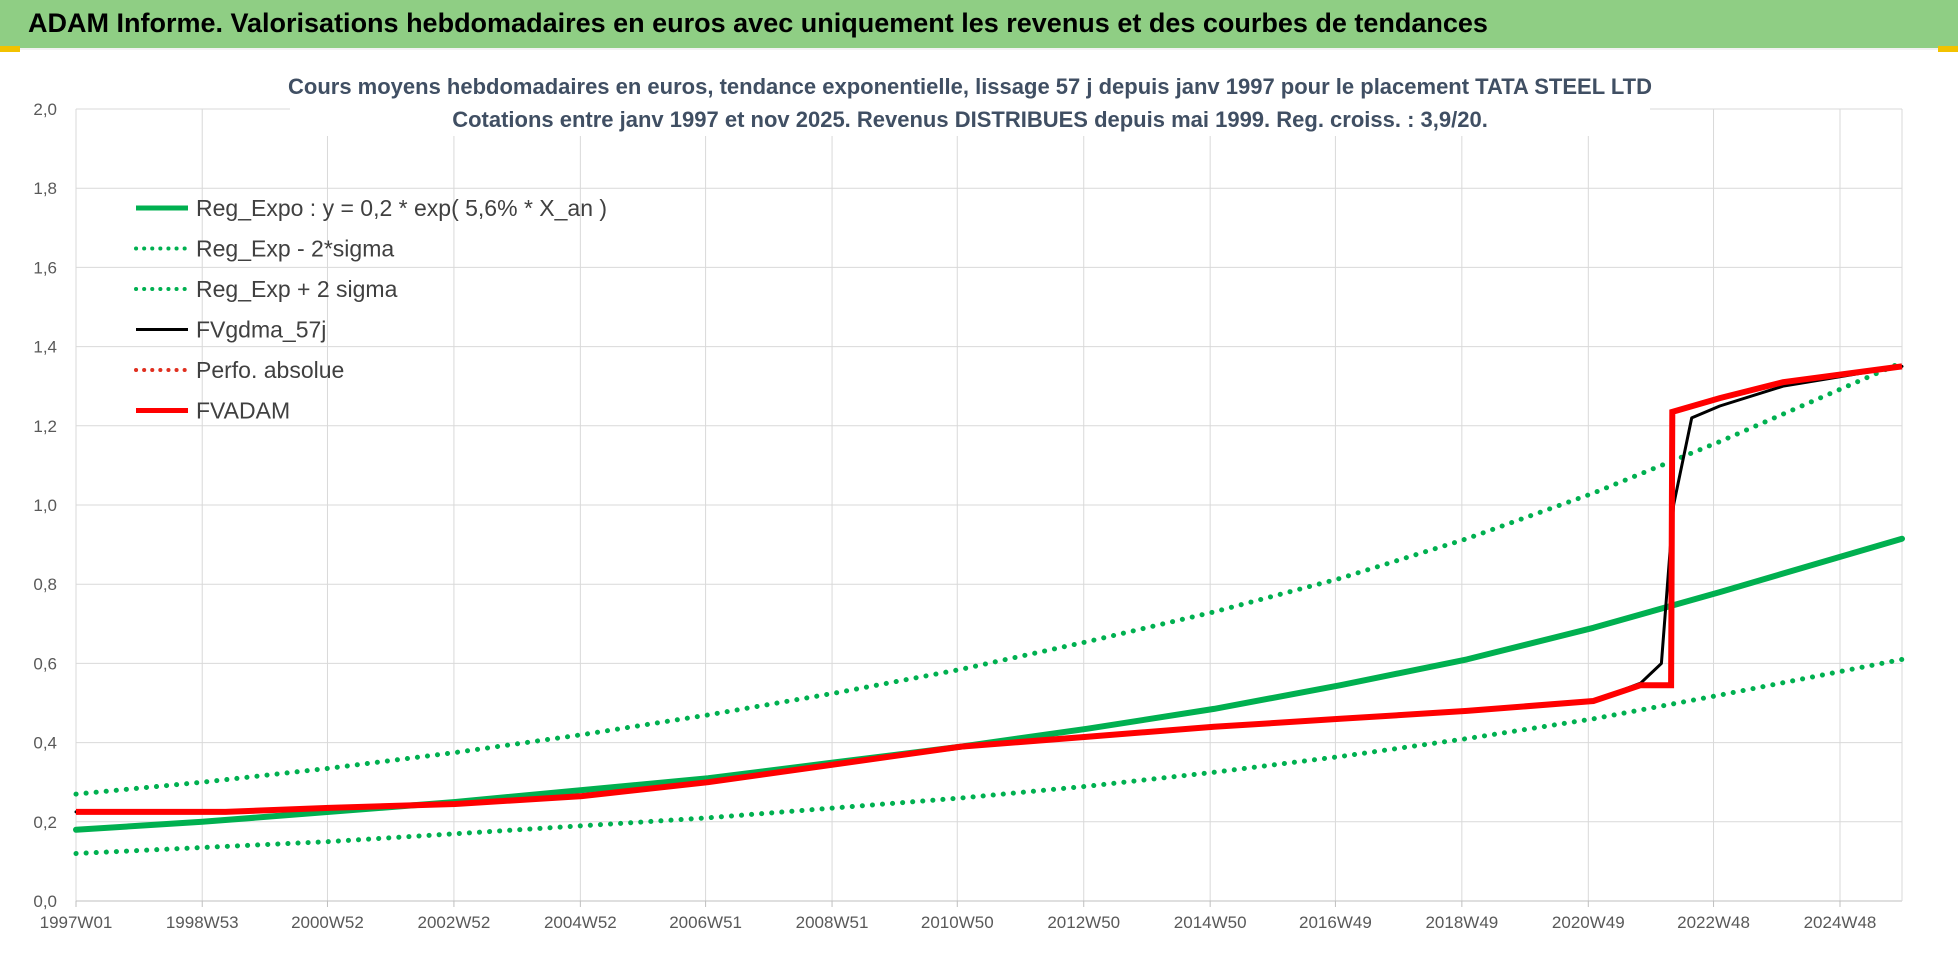 Image resolution: width=1958 pixels, height=978 pixels. What do you see at coordinates (1948, 49) in the screenshot?
I see `corner-mark-right` at bounding box center [1948, 49].